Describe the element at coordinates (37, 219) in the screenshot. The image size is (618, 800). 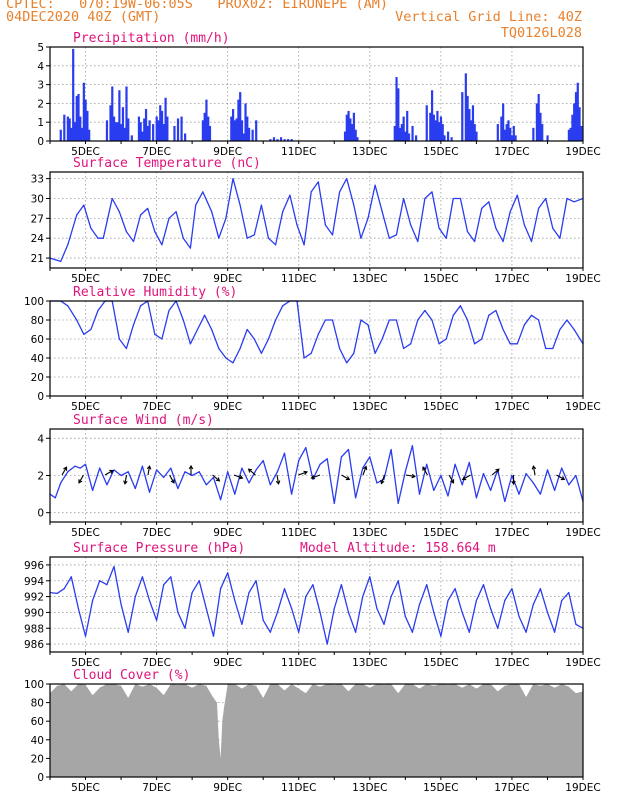
I see `y-tick-label: 27` at that location.